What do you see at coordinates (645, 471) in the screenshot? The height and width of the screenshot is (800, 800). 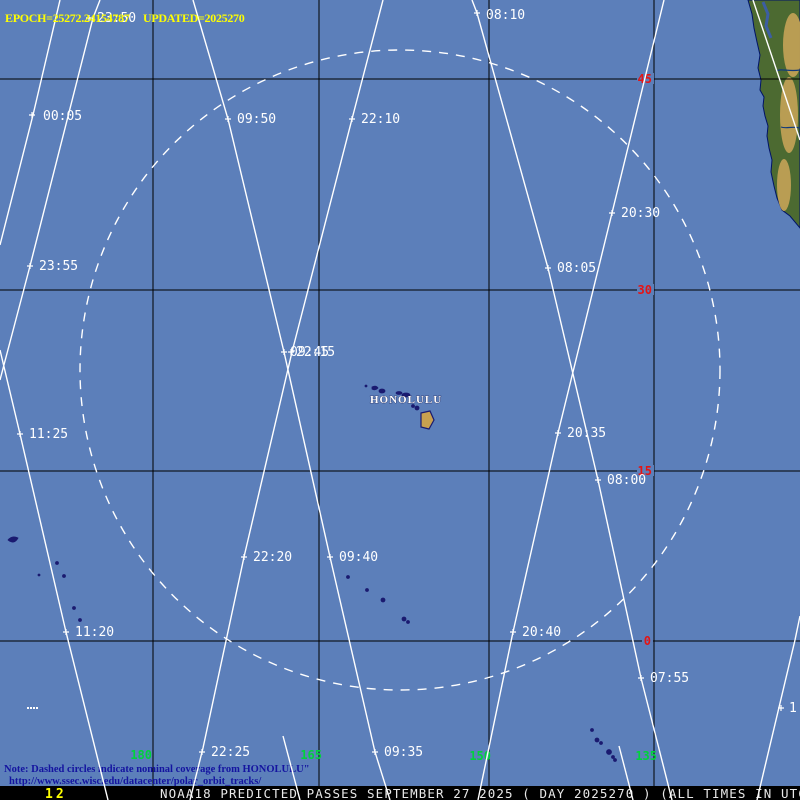 I see `latitude-label: 15` at bounding box center [645, 471].